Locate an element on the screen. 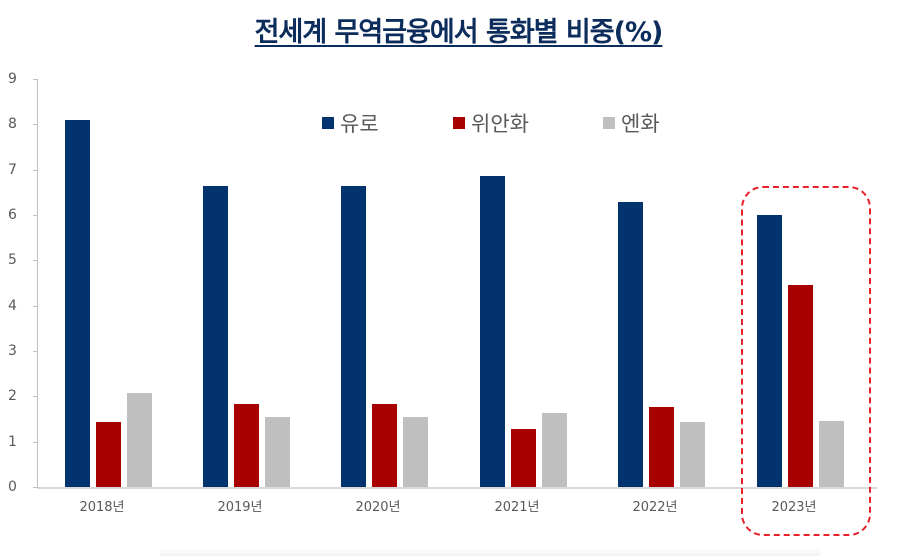 The image size is (917, 556). bar-euro-2023 is located at coordinates (769, 351).